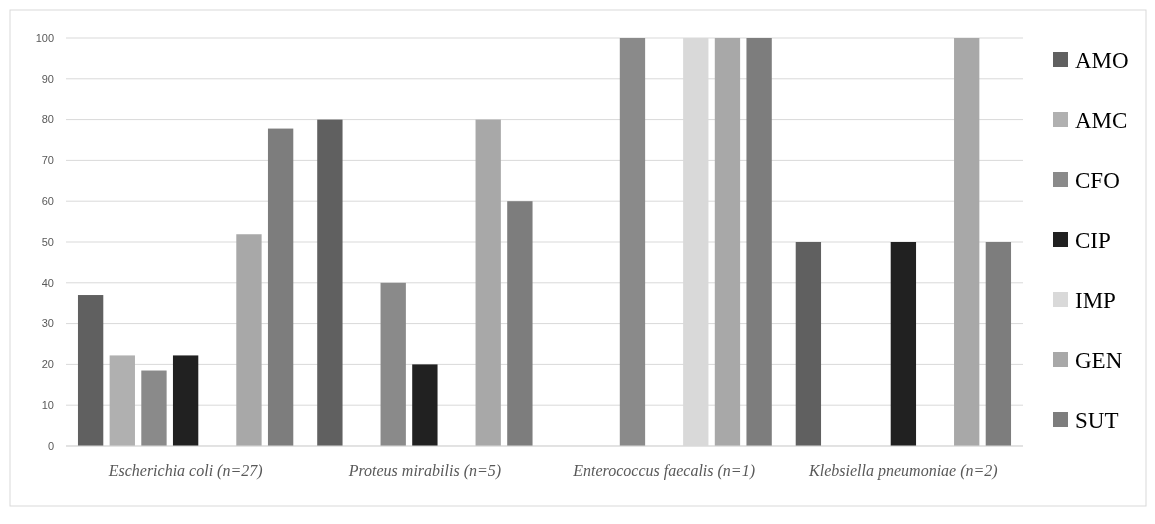  I want to click on y-tick-label: 100, so click(44, 37).